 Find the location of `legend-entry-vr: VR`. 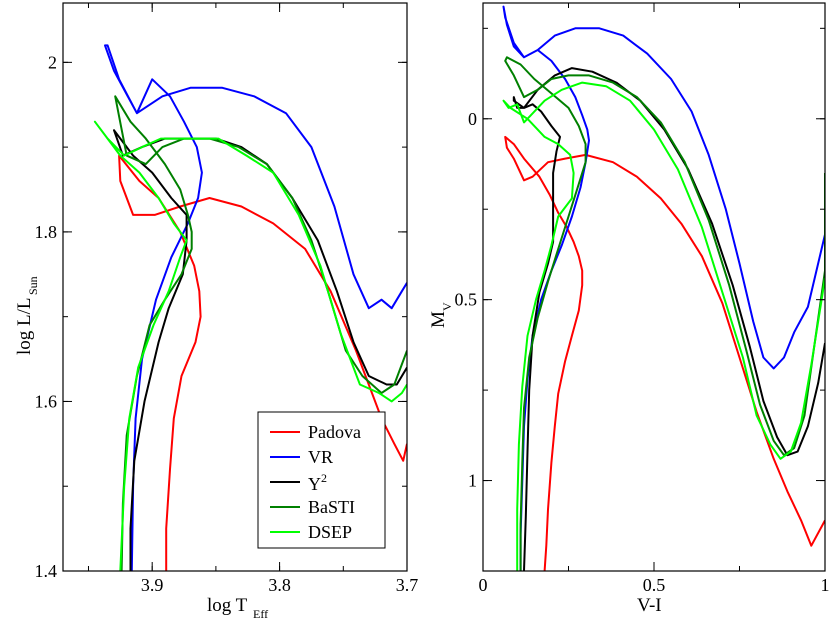

legend-entry-vr: VR is located at coordinates (301, 457).